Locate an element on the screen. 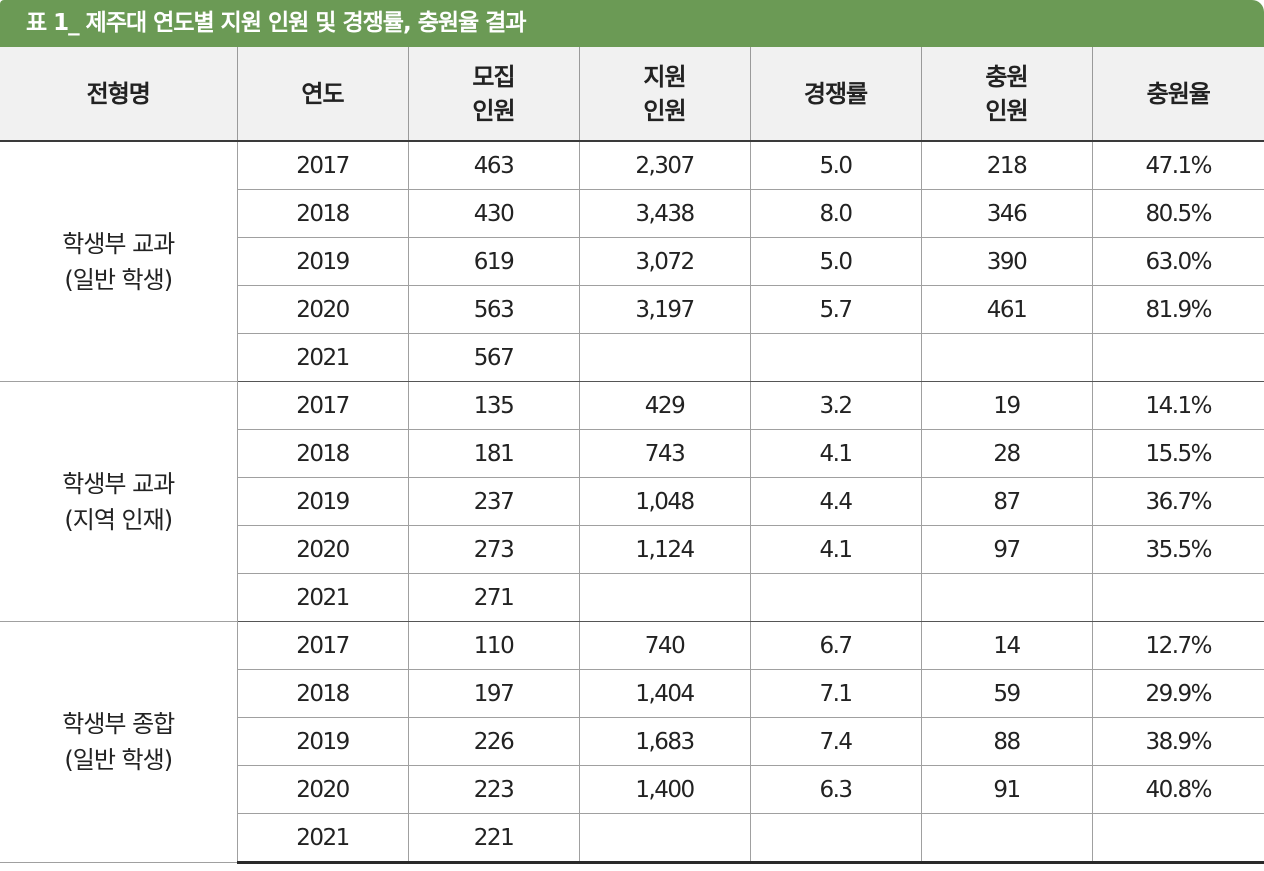 This screenshot has height=871, width=1264. filled-count-cell: 346 is located at coordinates (1007, 213).